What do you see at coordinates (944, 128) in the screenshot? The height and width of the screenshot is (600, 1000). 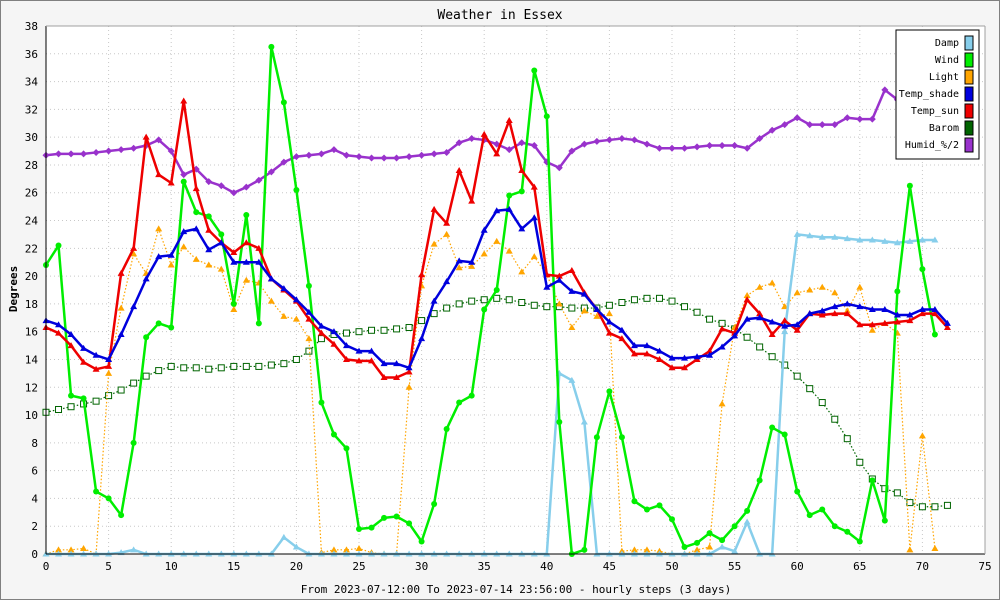 I see `legend-label: Barom` at bounding box center [944, 128].